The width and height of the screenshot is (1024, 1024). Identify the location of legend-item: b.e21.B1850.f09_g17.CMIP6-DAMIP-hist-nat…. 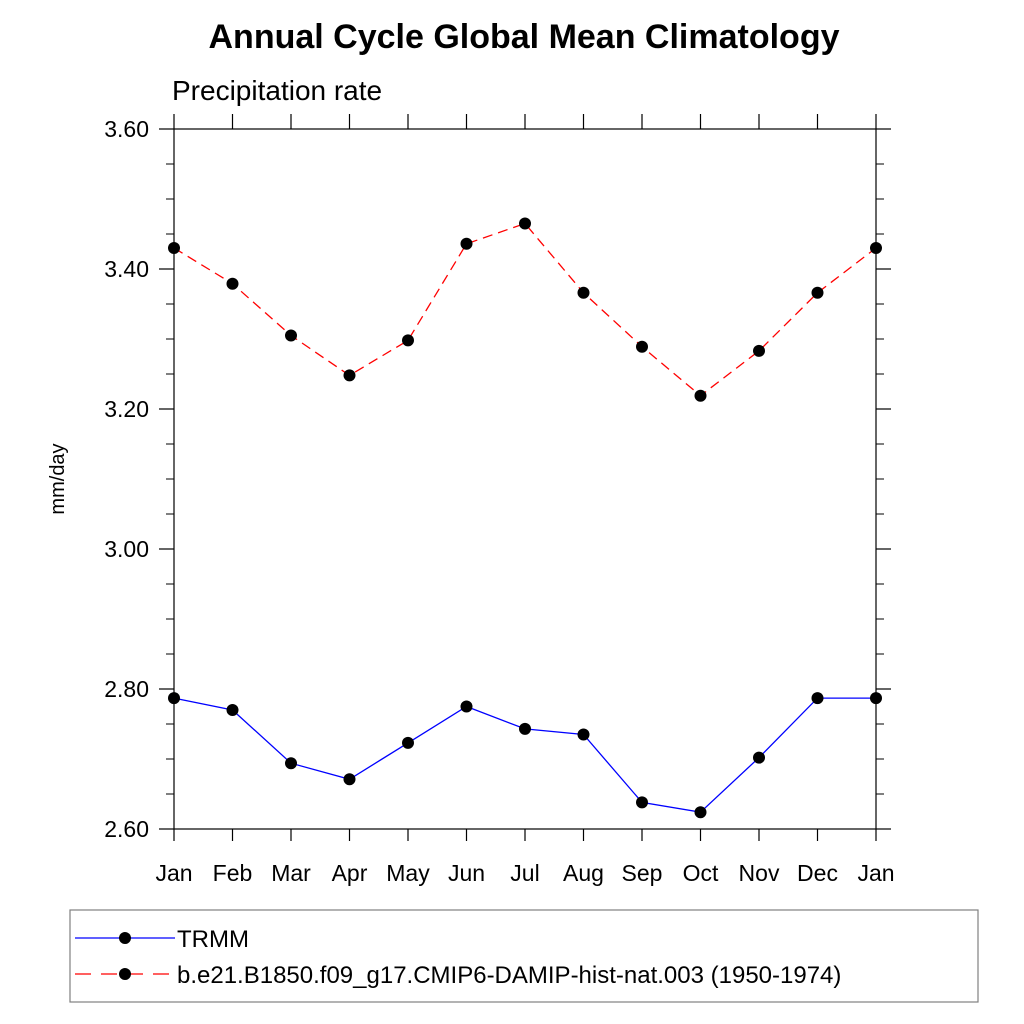
(458, 975).